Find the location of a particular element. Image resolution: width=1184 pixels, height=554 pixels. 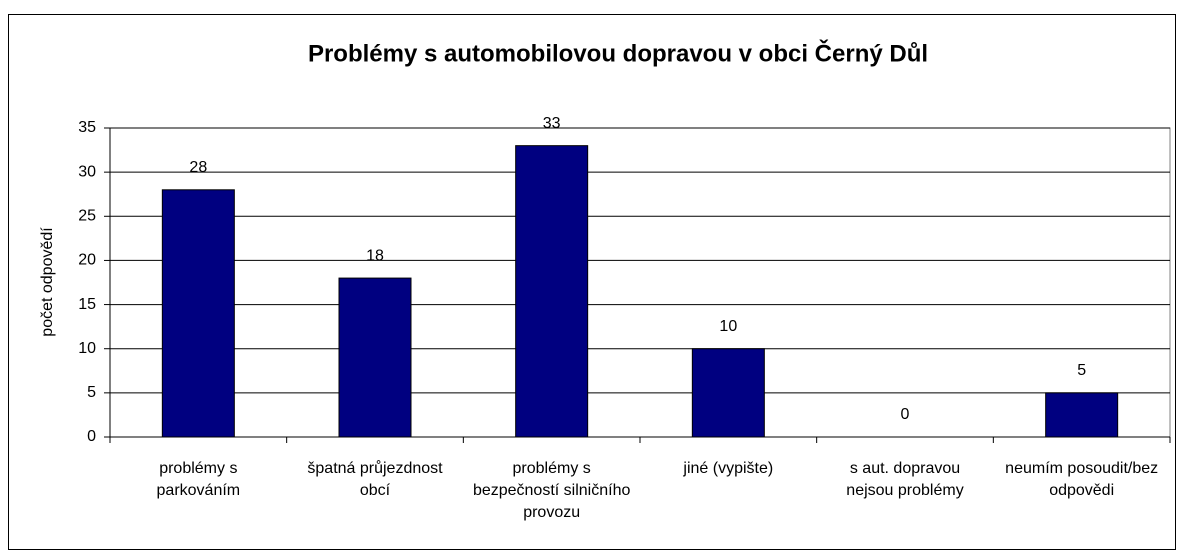

value-label: 18 is located at coordinates (375, 255).